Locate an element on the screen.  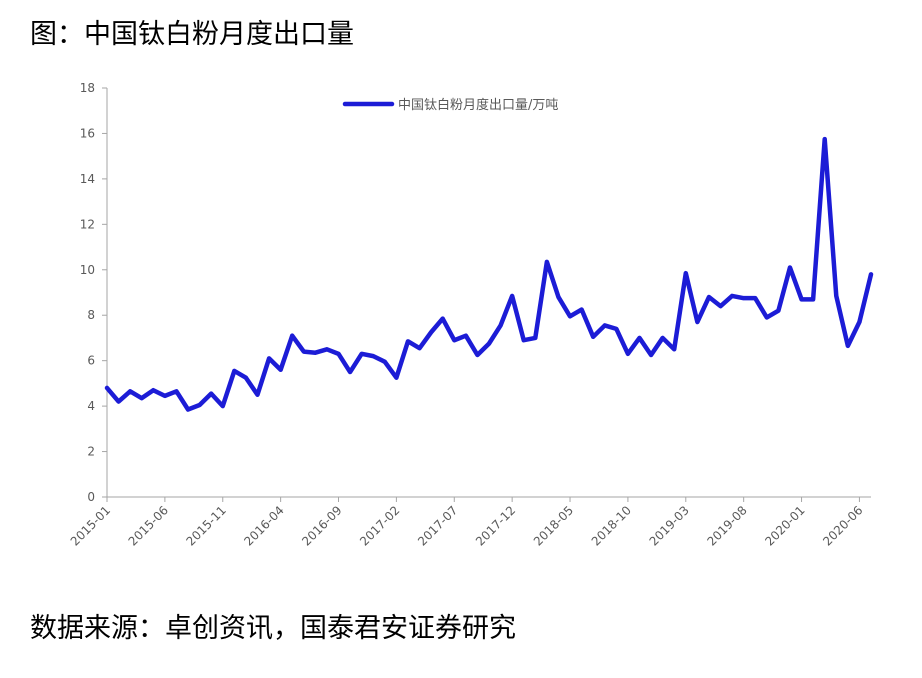
y-tick-label: 2 is located at coordinates (91, 452).